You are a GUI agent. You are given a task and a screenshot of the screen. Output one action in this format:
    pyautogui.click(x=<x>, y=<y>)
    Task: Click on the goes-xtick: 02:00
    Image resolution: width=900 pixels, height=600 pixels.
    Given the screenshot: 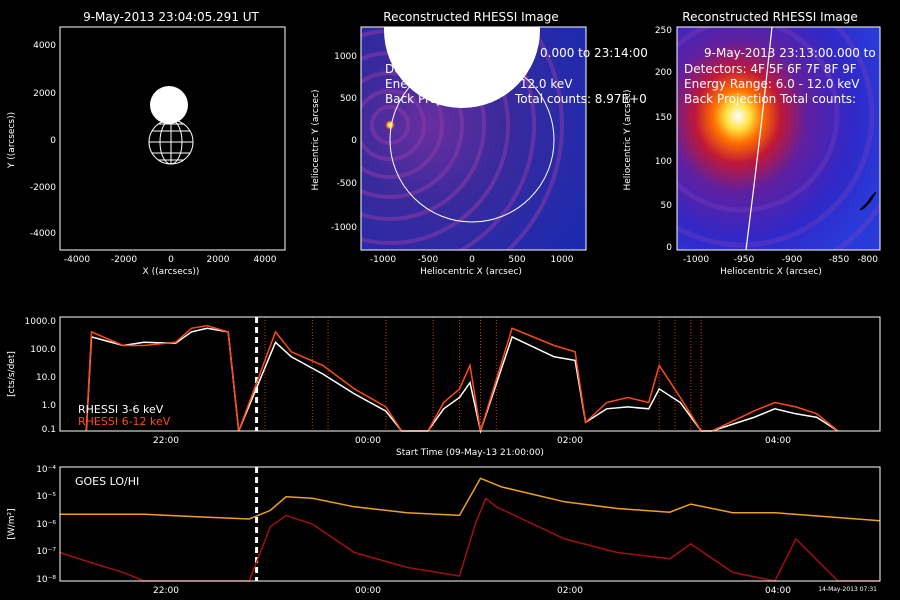 What is the action you would take?
    pyautogui.click(x=570, y=591)
    